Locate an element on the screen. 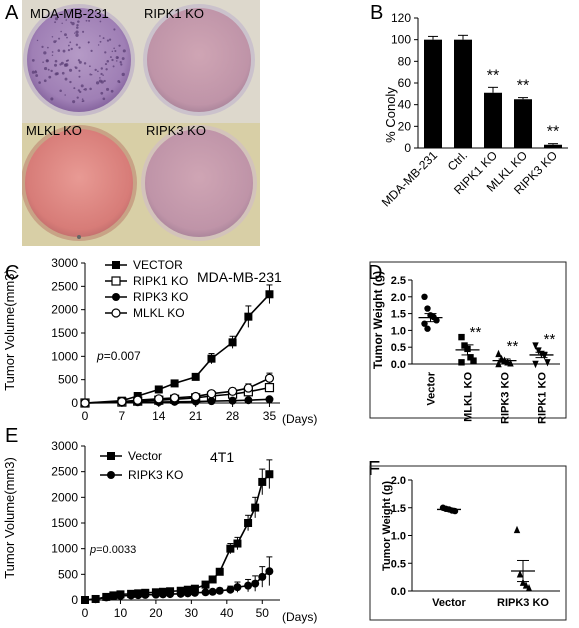 This screenshot has height=628, width=579. chart-b-ytick-label: 20 is located at coordinates (405, 126).